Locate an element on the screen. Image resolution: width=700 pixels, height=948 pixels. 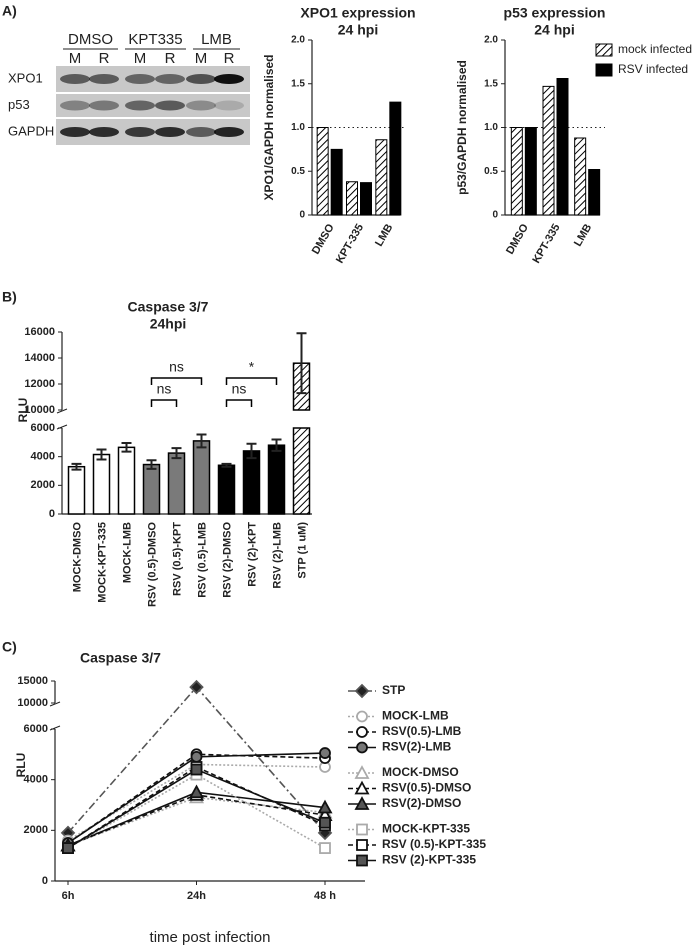
x-tick-label: 24h is located at coordinates (196, 896).